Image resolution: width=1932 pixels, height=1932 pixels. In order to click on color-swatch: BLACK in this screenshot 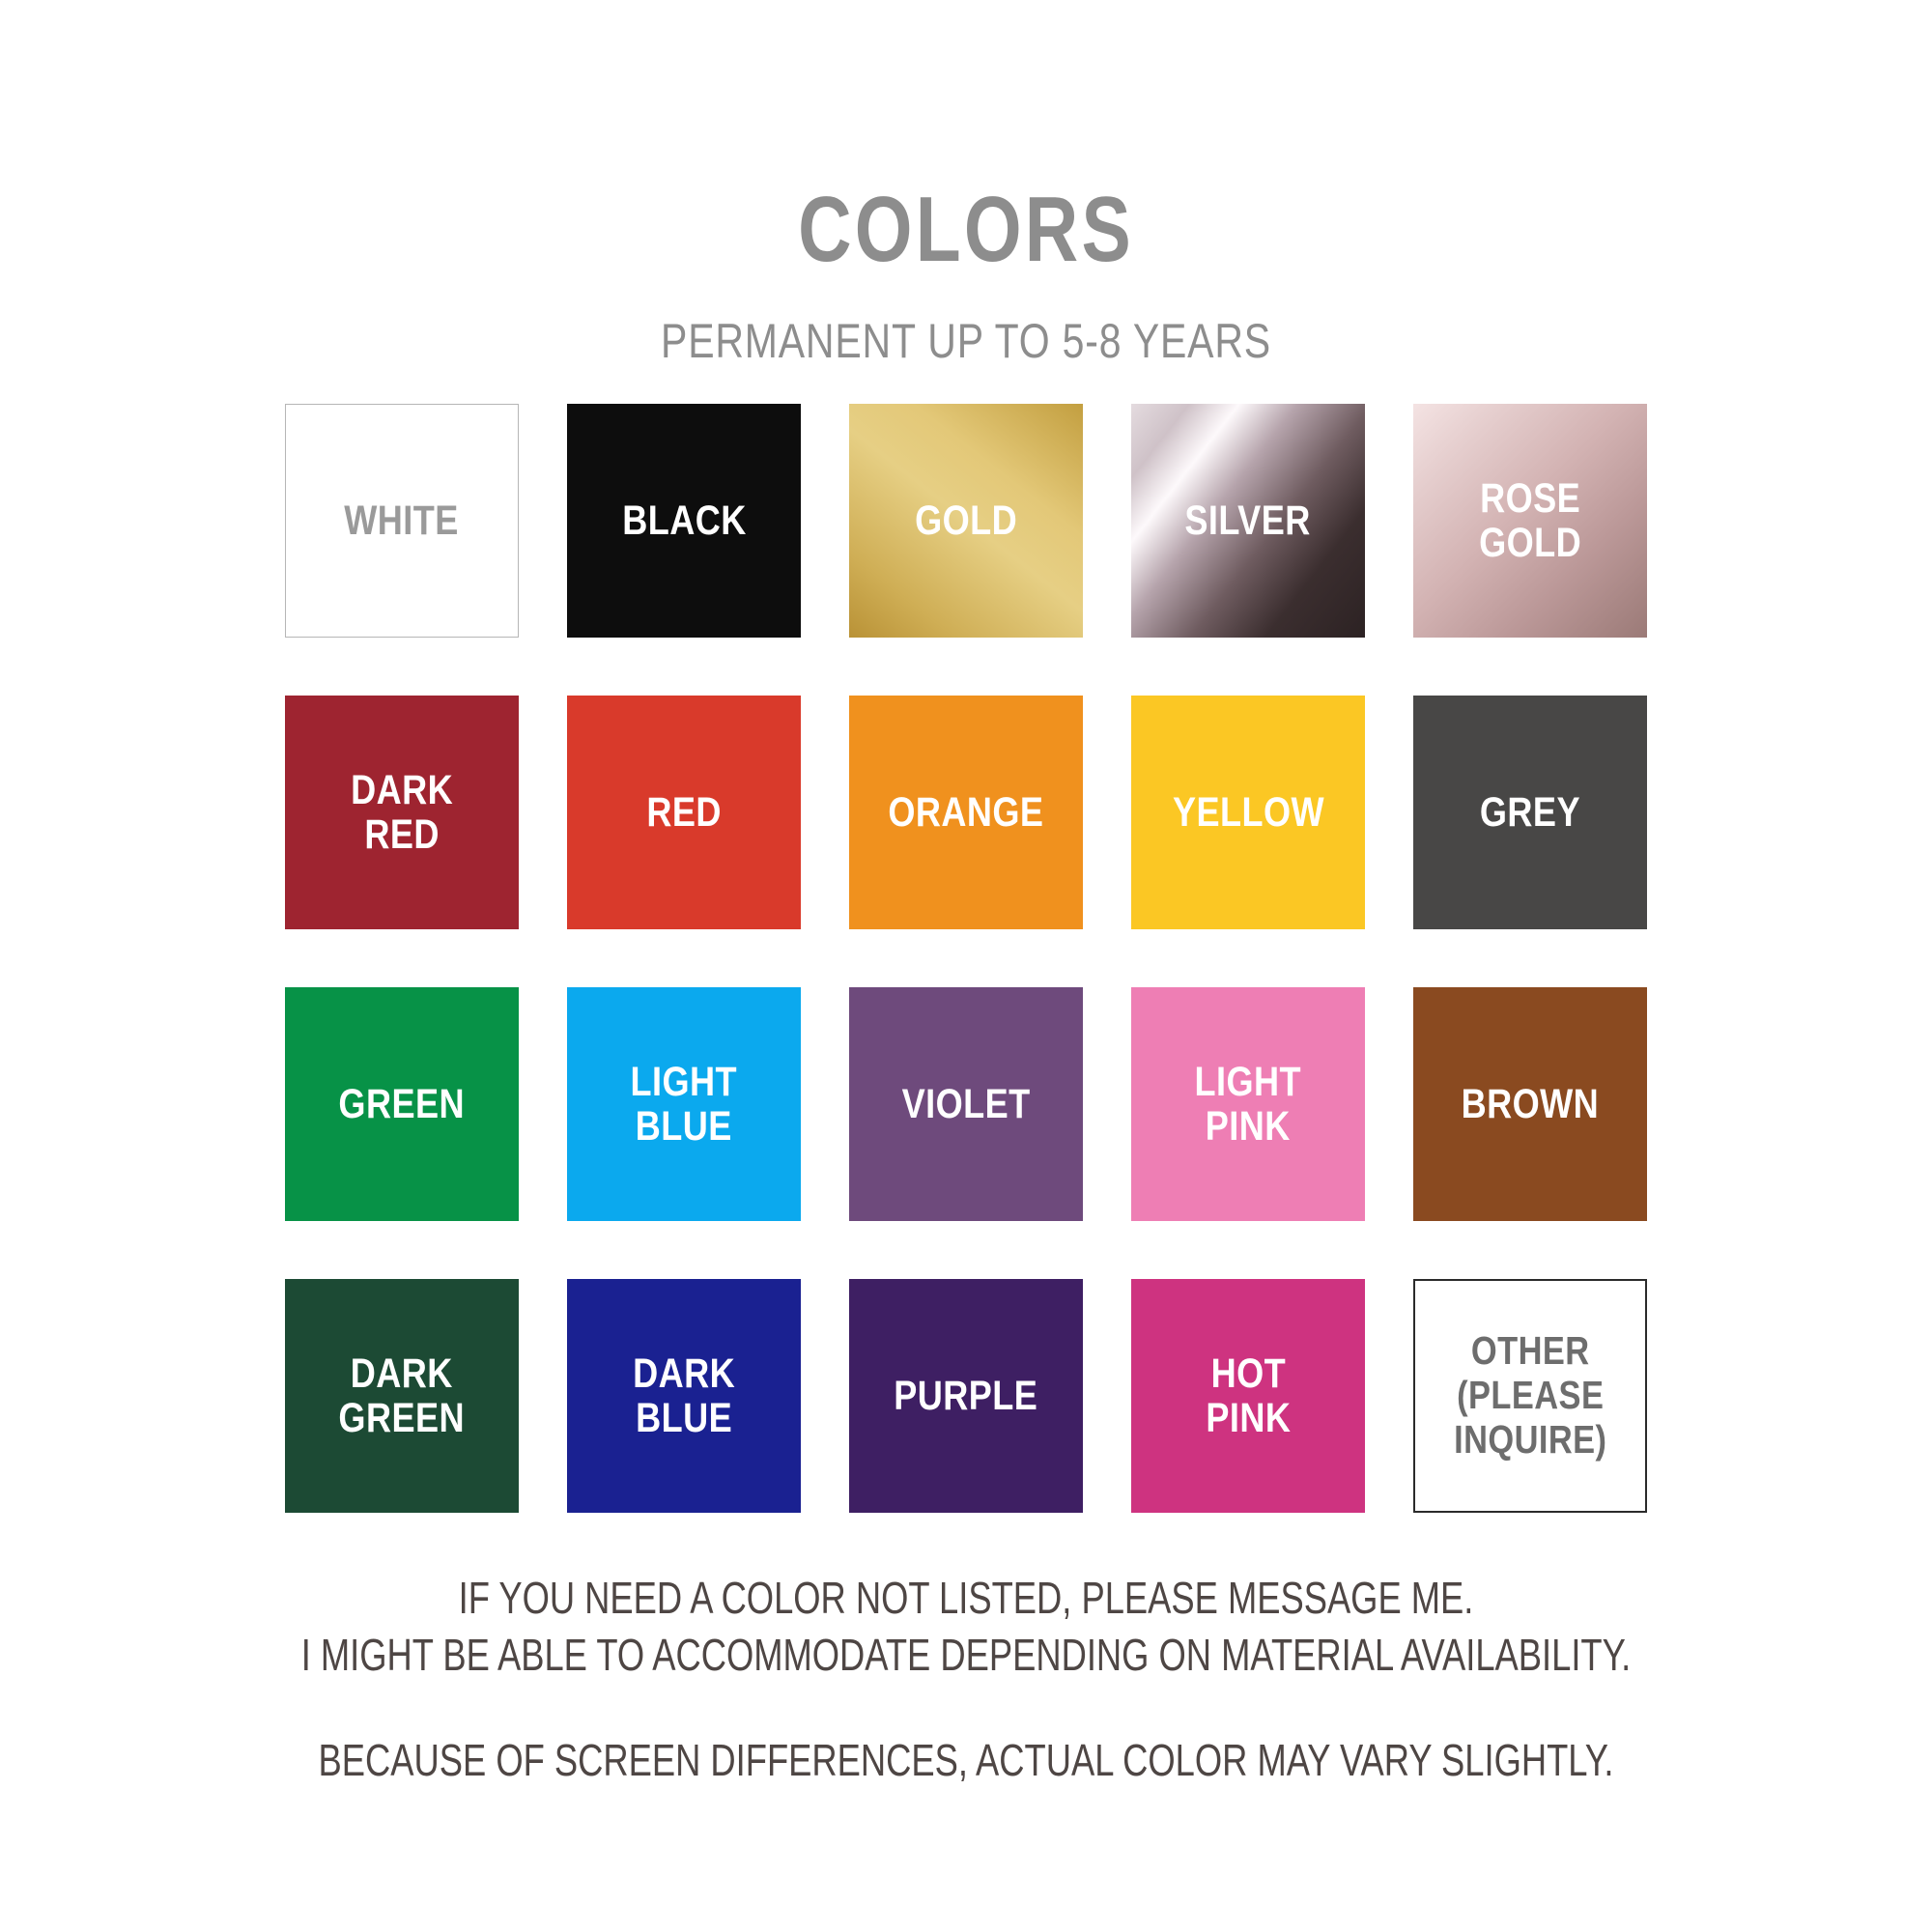, I will do `click(684, 521)`.